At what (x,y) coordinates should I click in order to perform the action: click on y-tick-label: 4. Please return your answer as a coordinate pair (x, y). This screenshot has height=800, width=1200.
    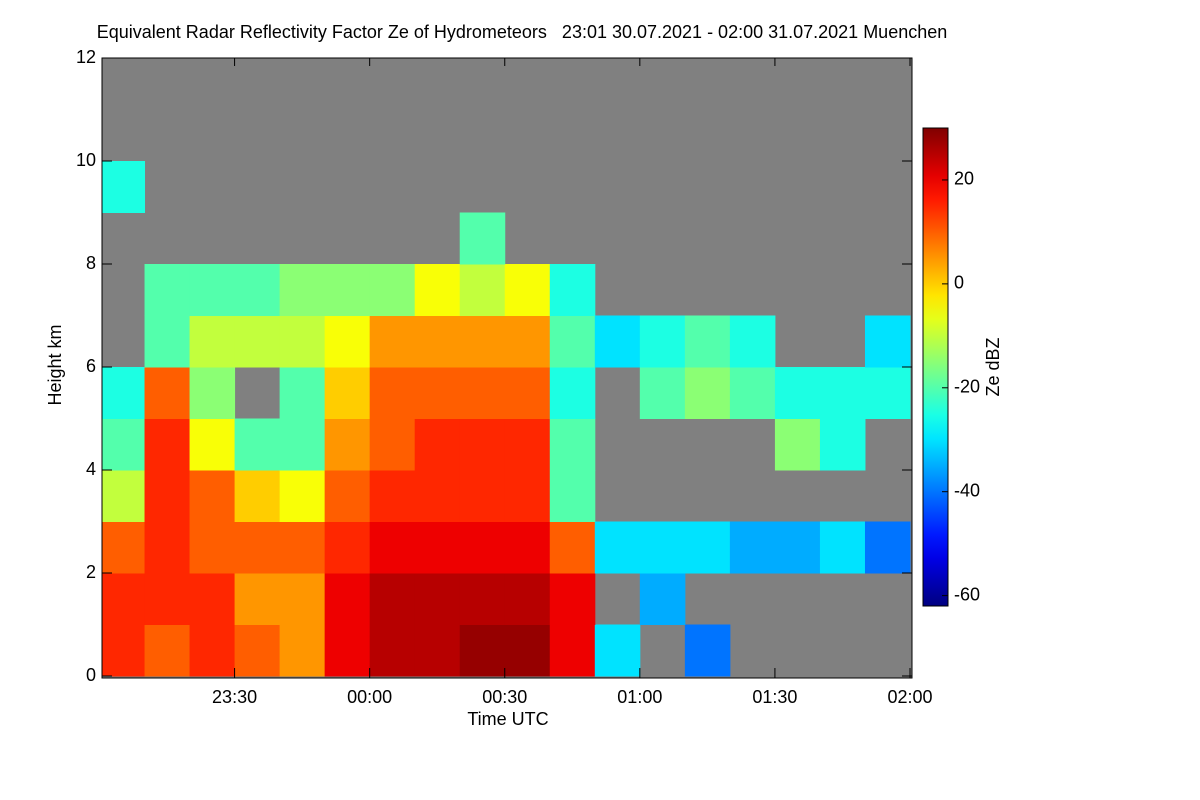
    Looking at the image, I should click on (91, 469).